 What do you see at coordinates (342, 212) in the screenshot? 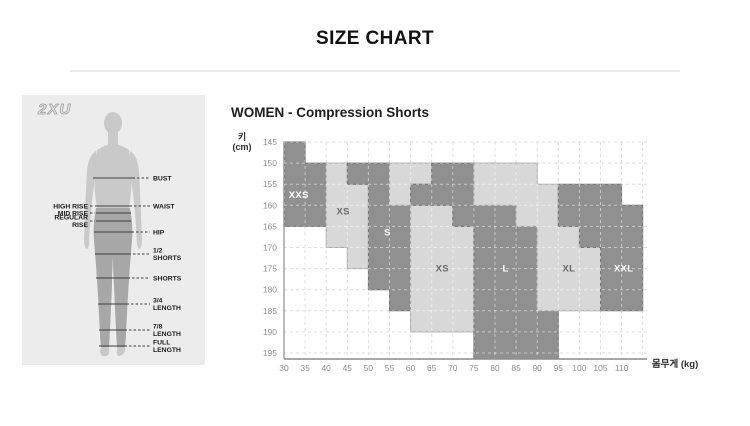
I see `size-region-label-xs-1: XS` at bounding box center [342, 212].